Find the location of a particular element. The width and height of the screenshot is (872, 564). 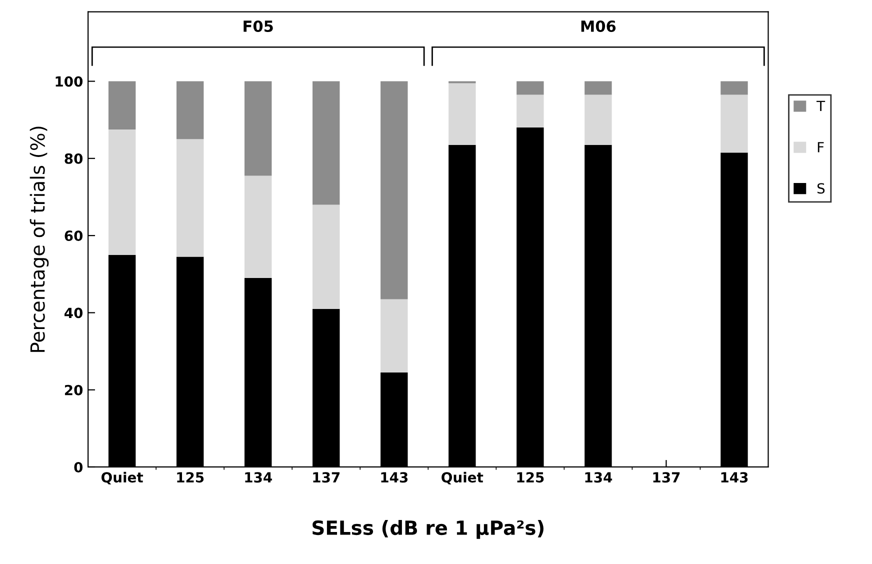

legend-label: F is located at coordinates (821, 147).